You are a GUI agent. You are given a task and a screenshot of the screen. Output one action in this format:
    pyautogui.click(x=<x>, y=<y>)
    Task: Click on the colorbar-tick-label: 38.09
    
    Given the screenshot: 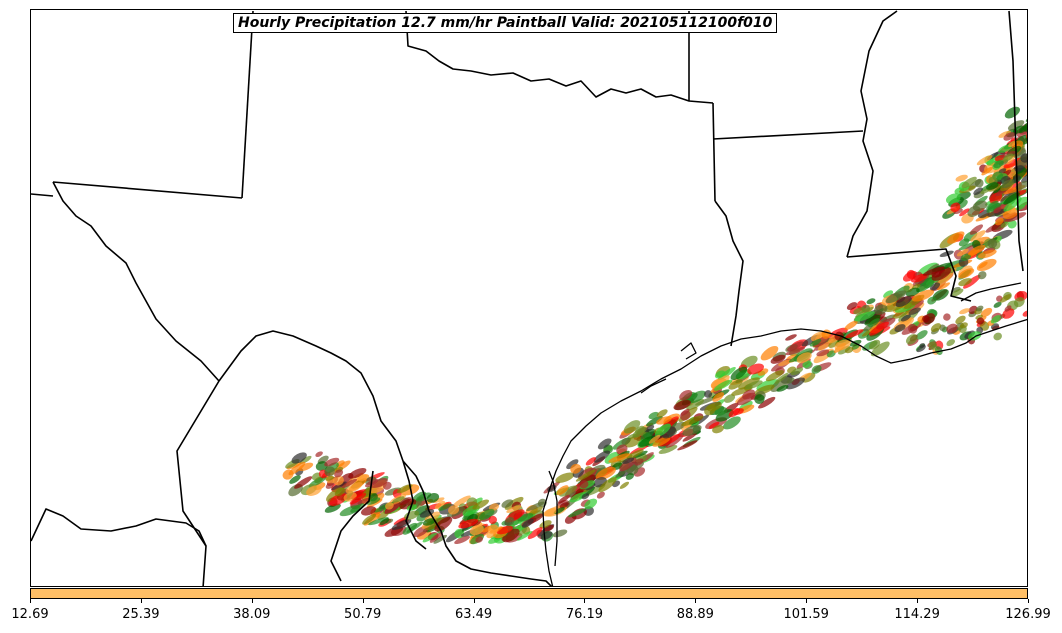 What is the action you would take?
    pyautogui.click(x=252, y=614)
    